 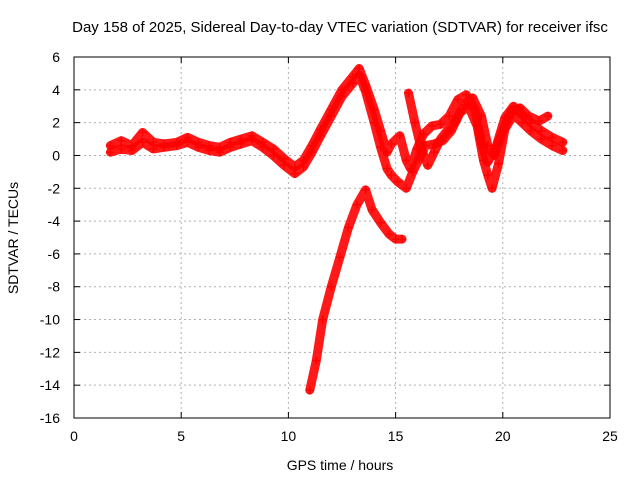 I want to click on x-tick-label: 5, so click(x=181, y=436).